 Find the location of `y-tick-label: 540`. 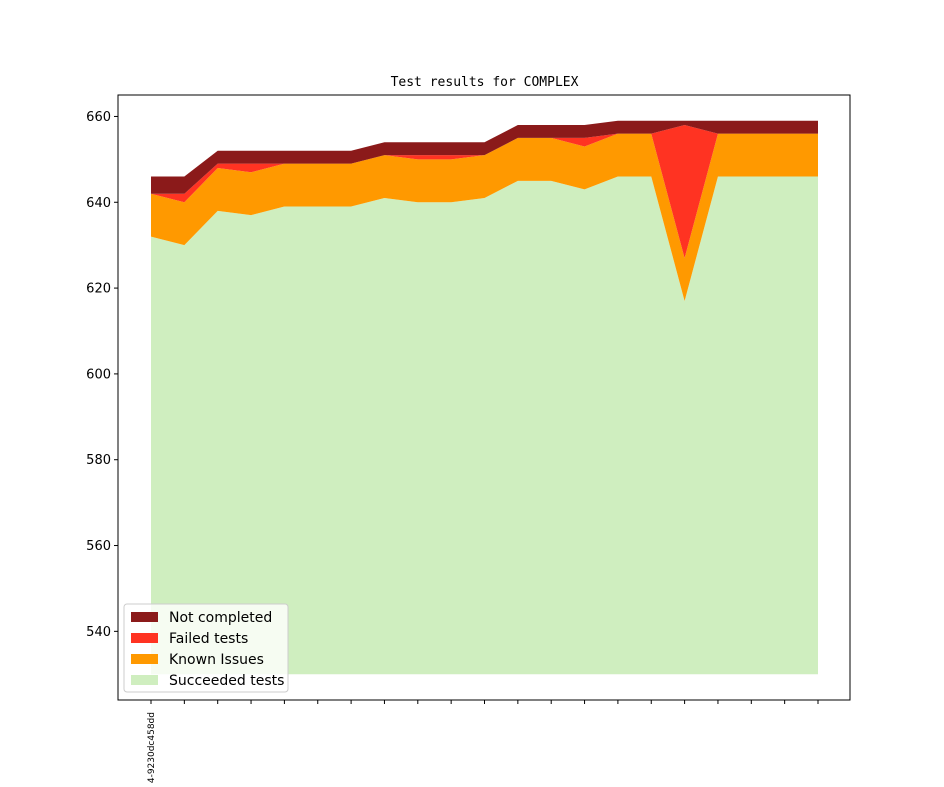

y-tick-label: 540 is located at coordinates (98, 632).